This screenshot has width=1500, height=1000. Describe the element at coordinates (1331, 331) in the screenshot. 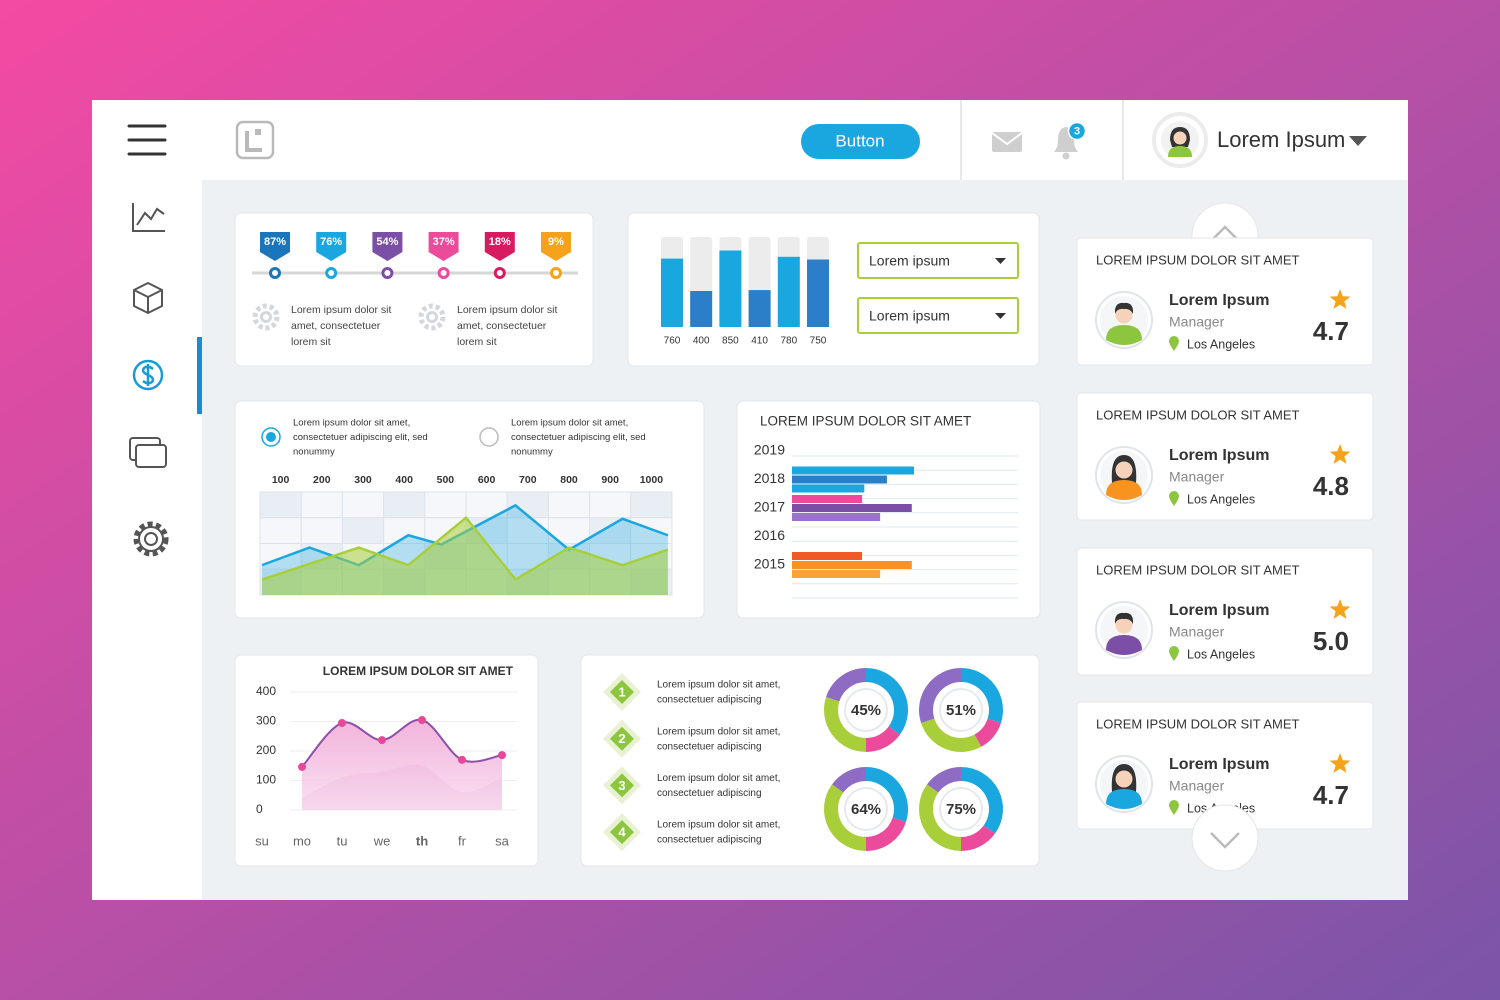

I see `profile-rating: 4.7` at that location.